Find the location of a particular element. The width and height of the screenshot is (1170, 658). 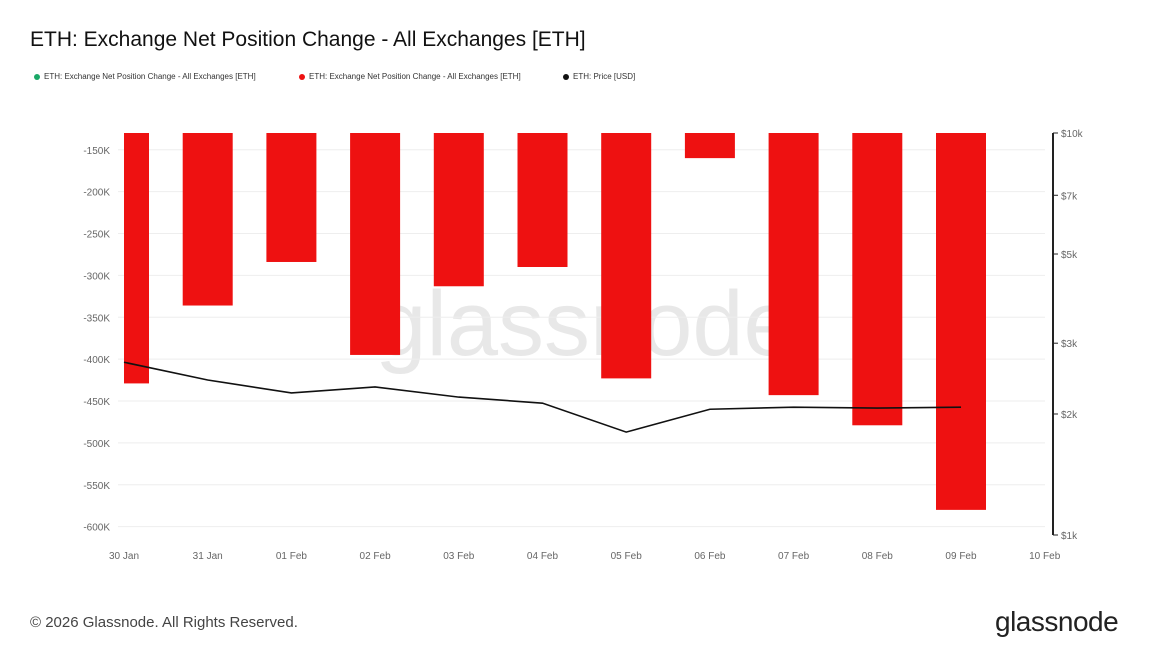

left-tick-label: -400K is located at coordinates (96, 360).